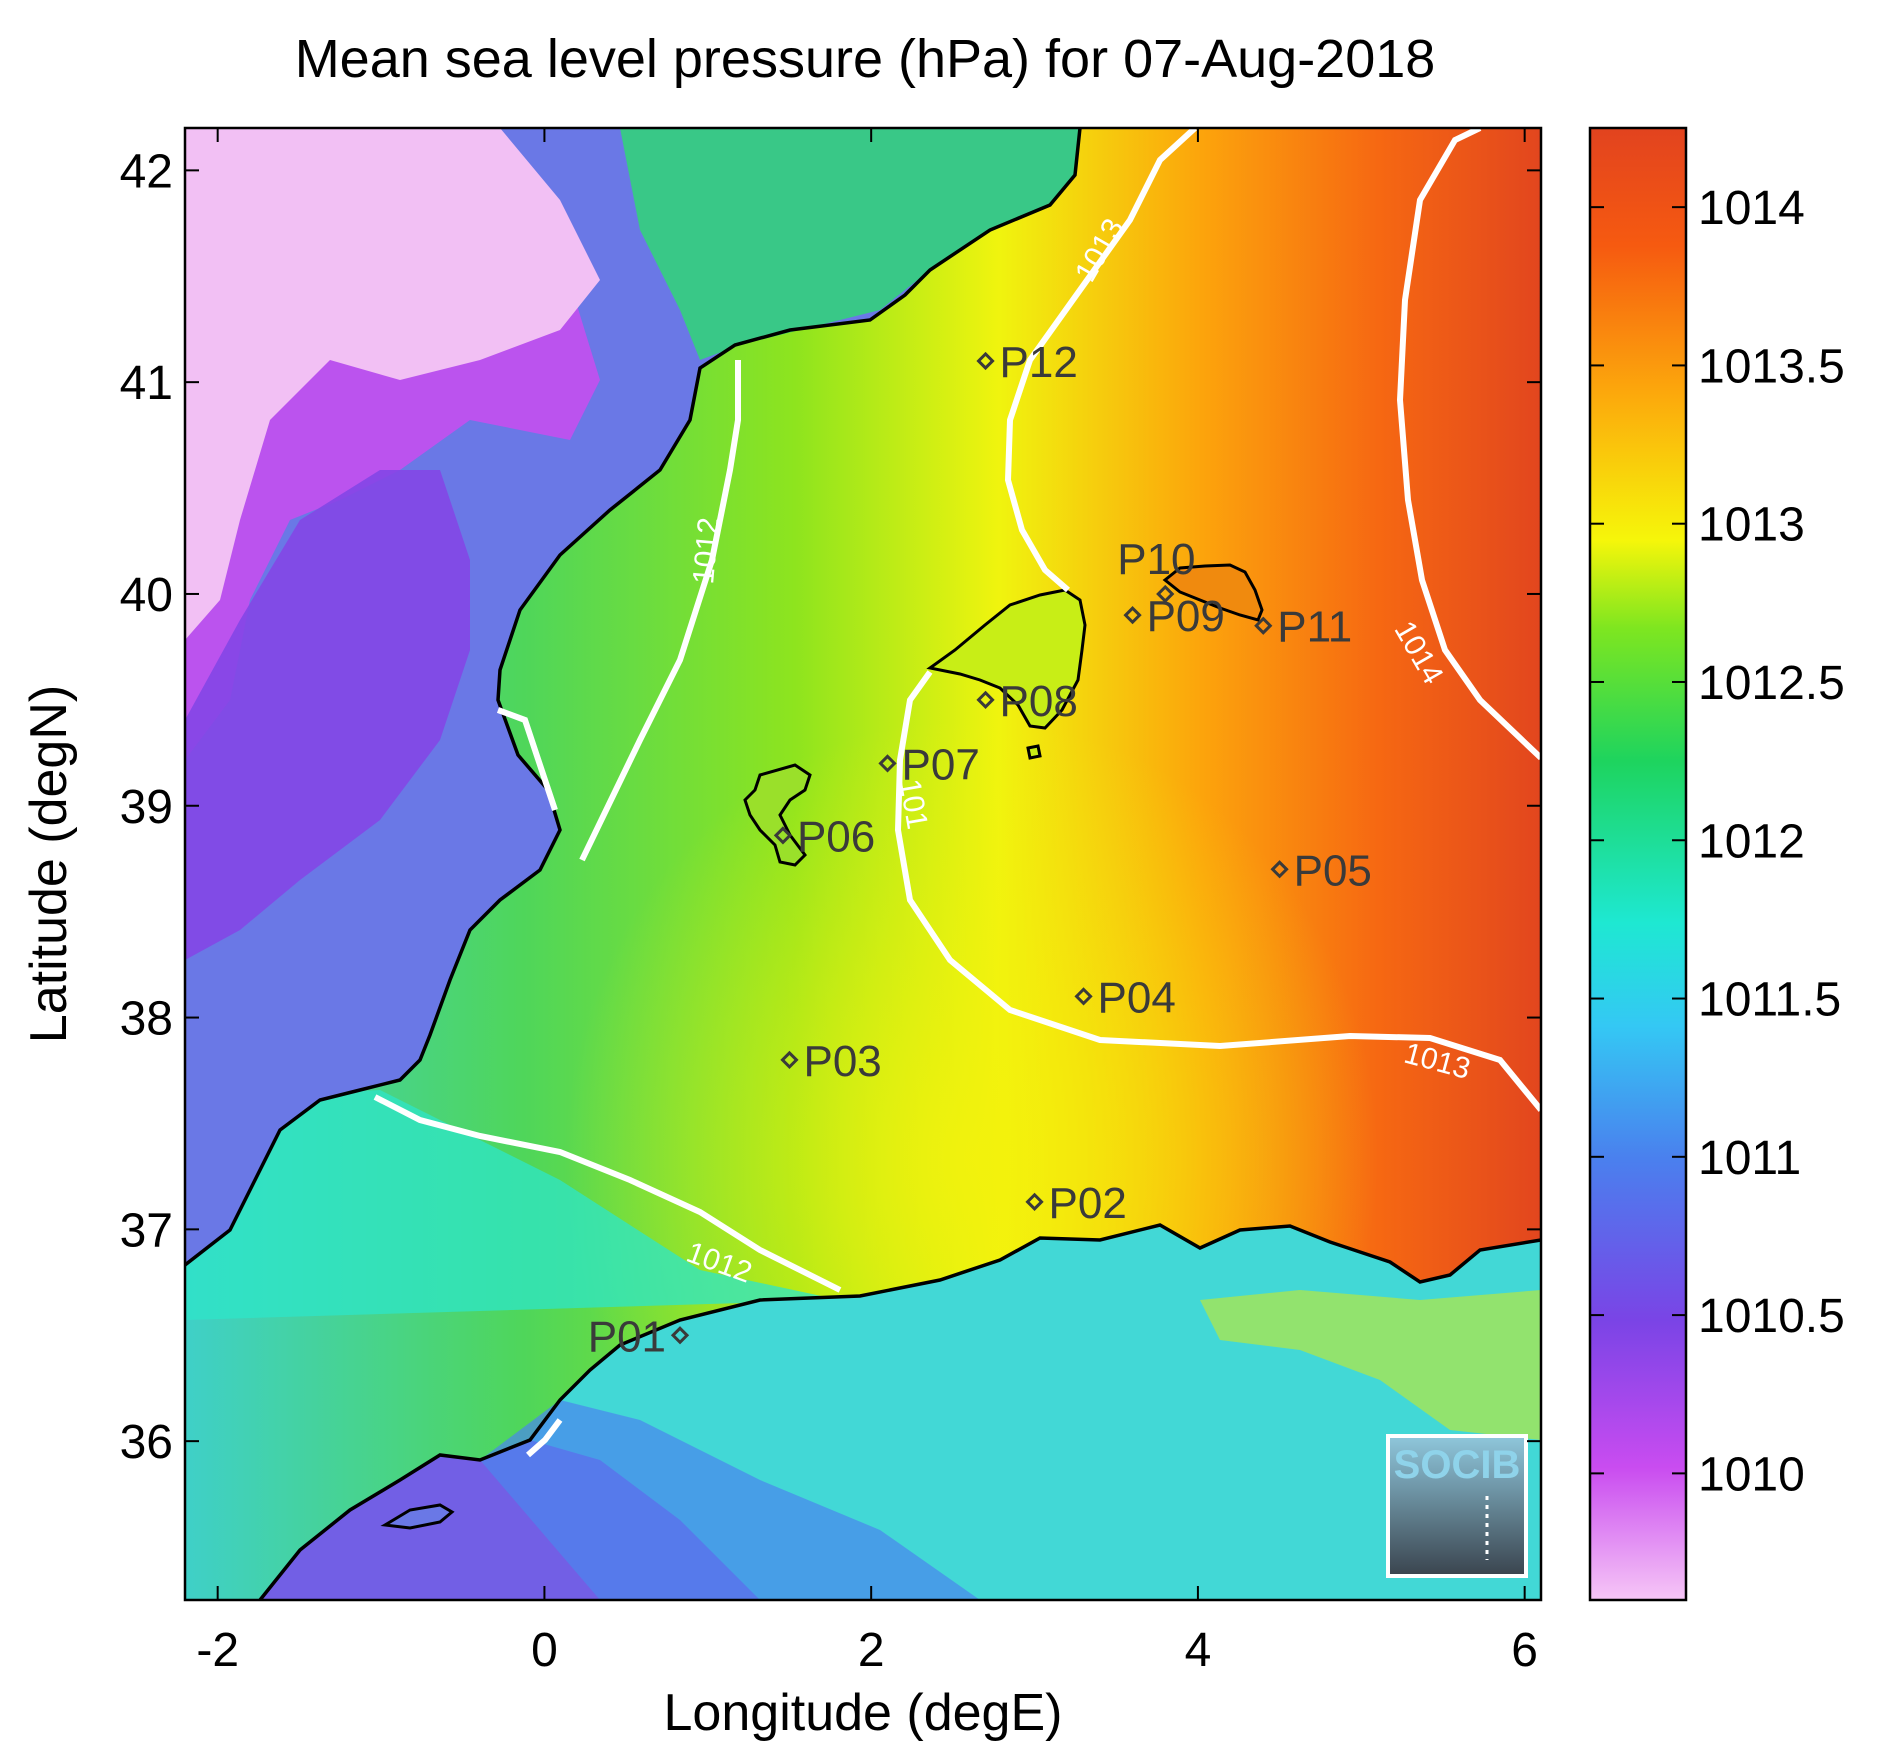 This screenshot has height=1758, width=1904. Describe the element at coordinates (146, 383) in the screenshot. I see `y-tick-label: 41` at that location.